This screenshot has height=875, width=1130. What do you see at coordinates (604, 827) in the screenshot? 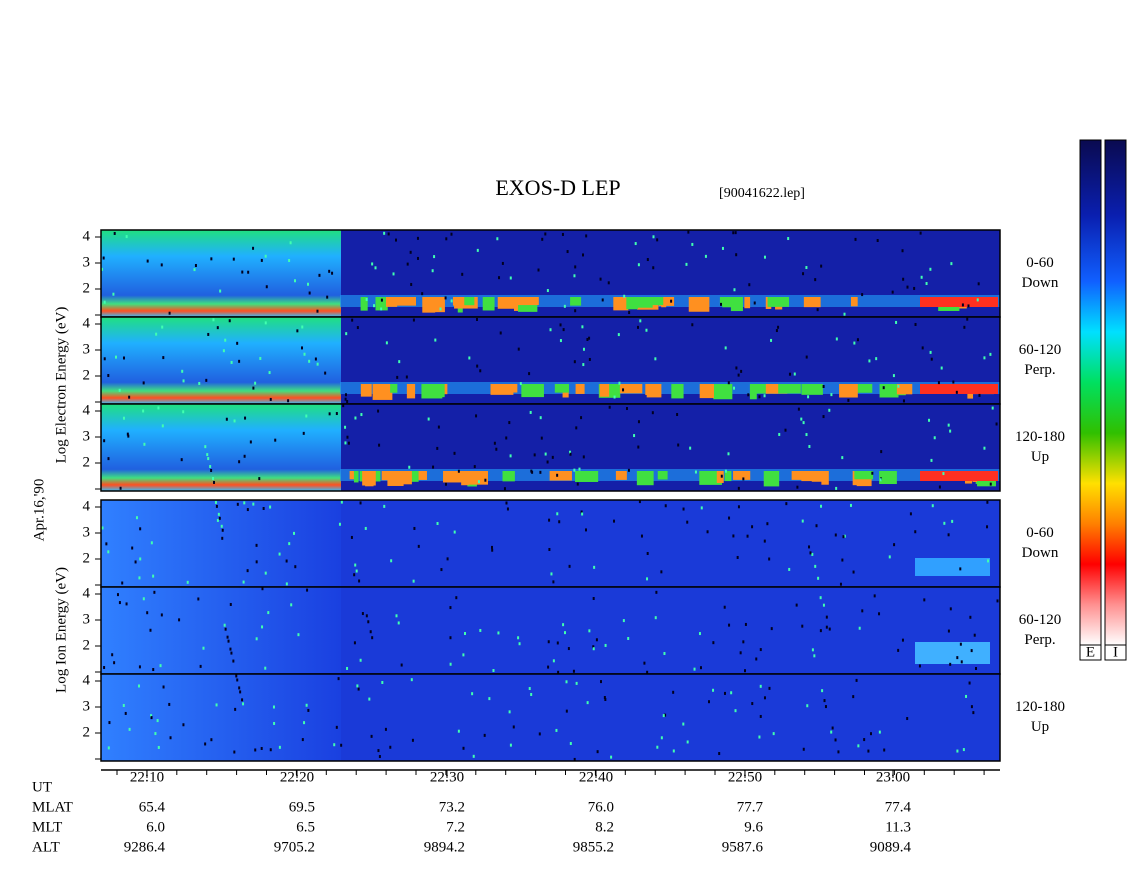
I see `orbit-value: 8.2` at bounding box center [604, 827].